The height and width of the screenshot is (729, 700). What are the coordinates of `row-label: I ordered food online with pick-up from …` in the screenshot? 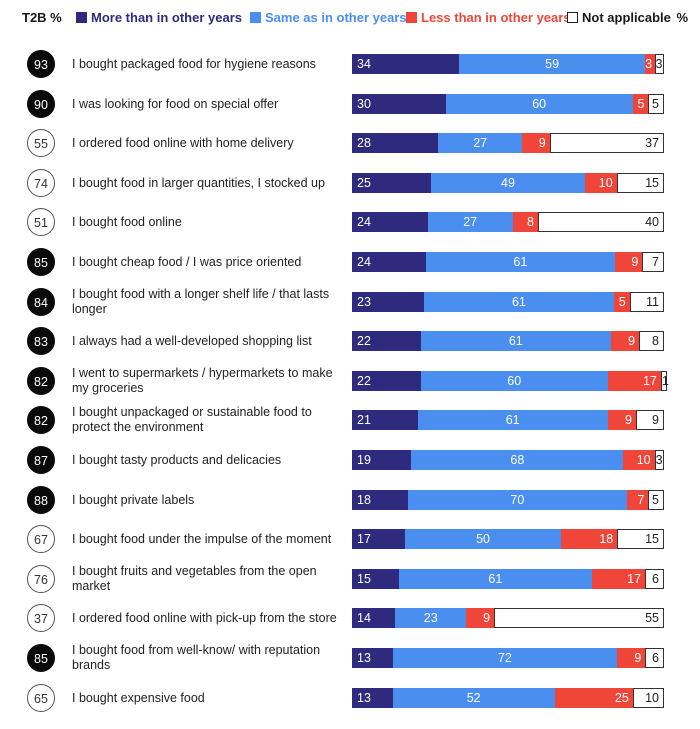 It's located at (204, 618).